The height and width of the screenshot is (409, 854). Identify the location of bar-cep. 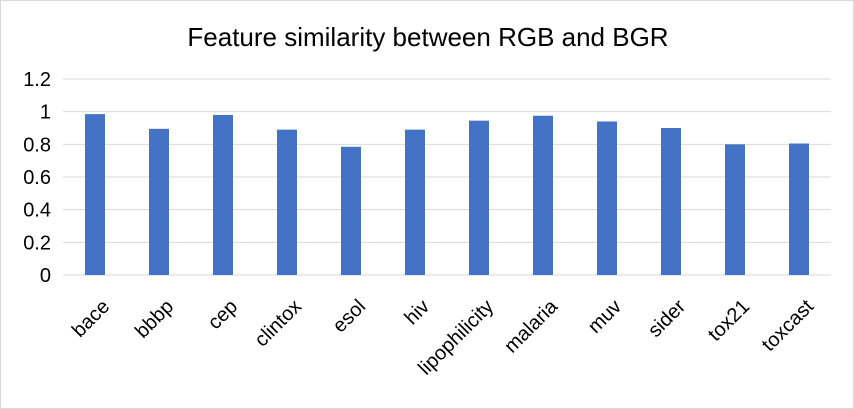
(223, 194).